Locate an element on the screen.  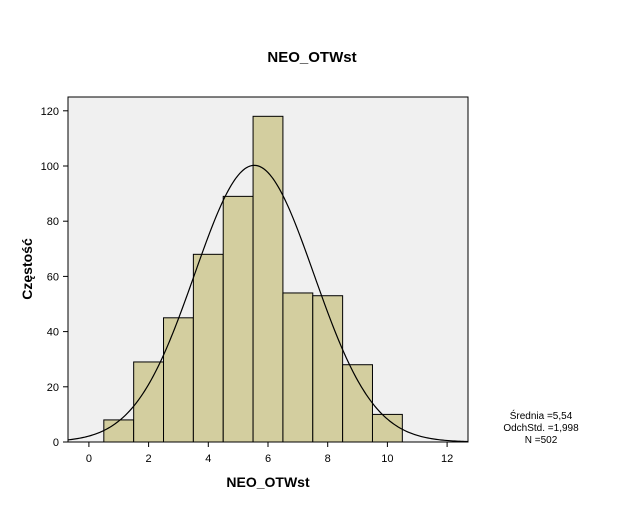
y-tick-label: 120 is located at coordinates (50, 112).